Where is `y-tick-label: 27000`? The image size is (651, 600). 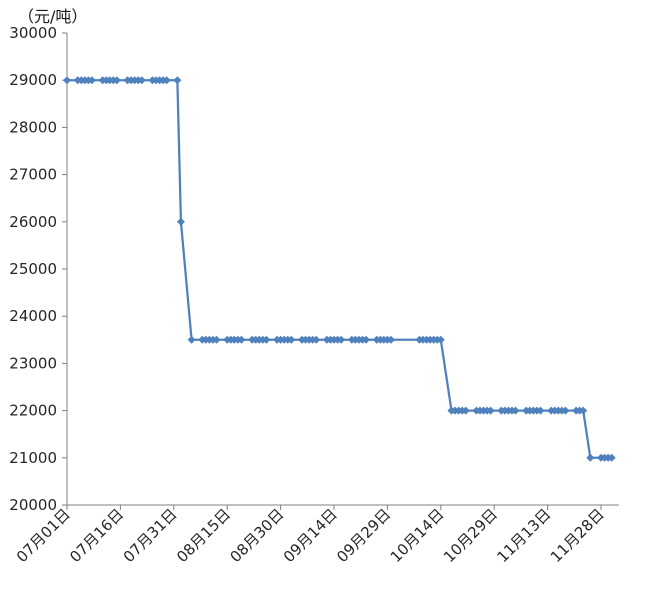
y-tick-label: 27000 is located at coordinates (33, 175).